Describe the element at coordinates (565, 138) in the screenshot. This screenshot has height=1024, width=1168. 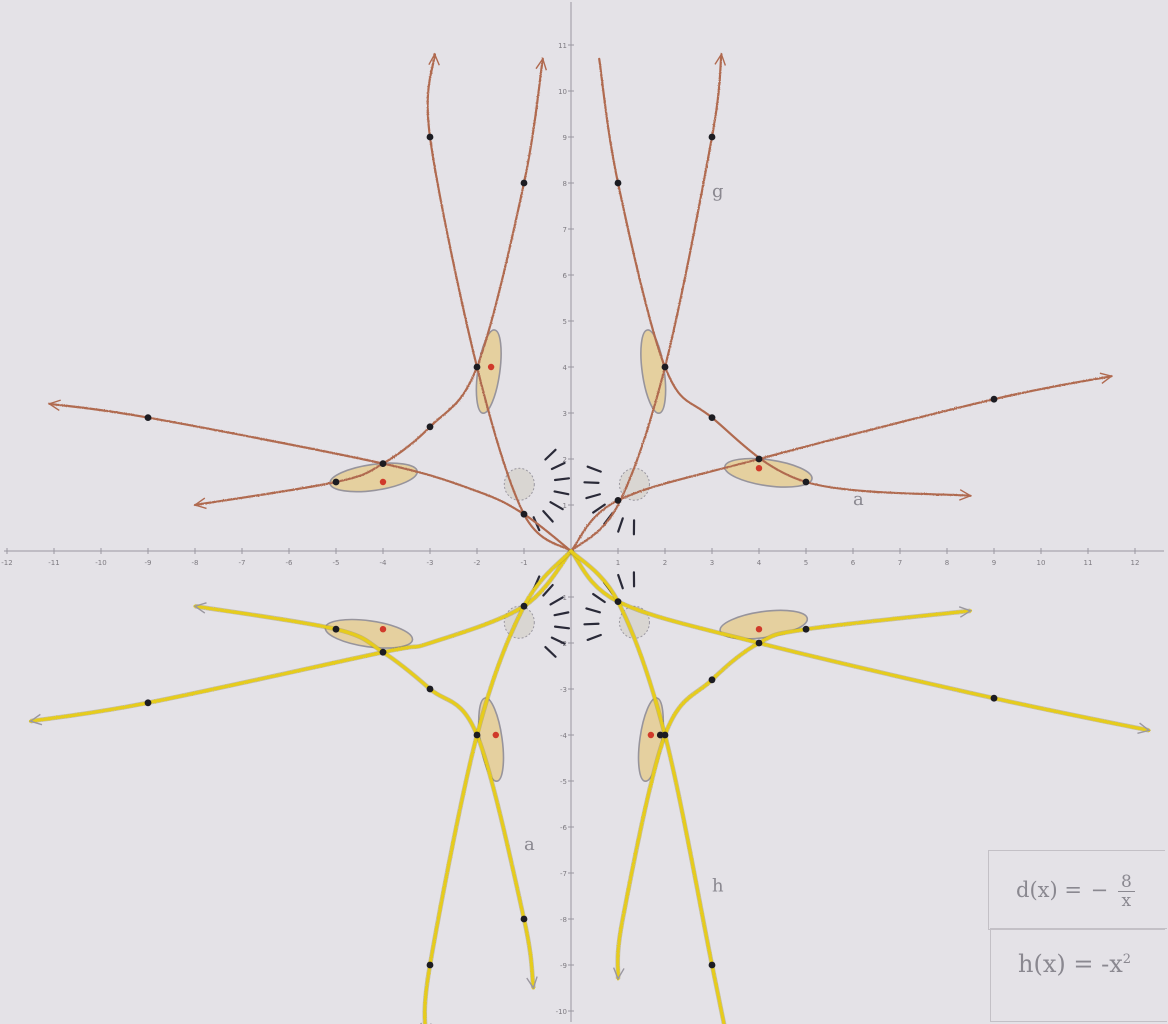
I see `y-tick-label: 9` at that location.